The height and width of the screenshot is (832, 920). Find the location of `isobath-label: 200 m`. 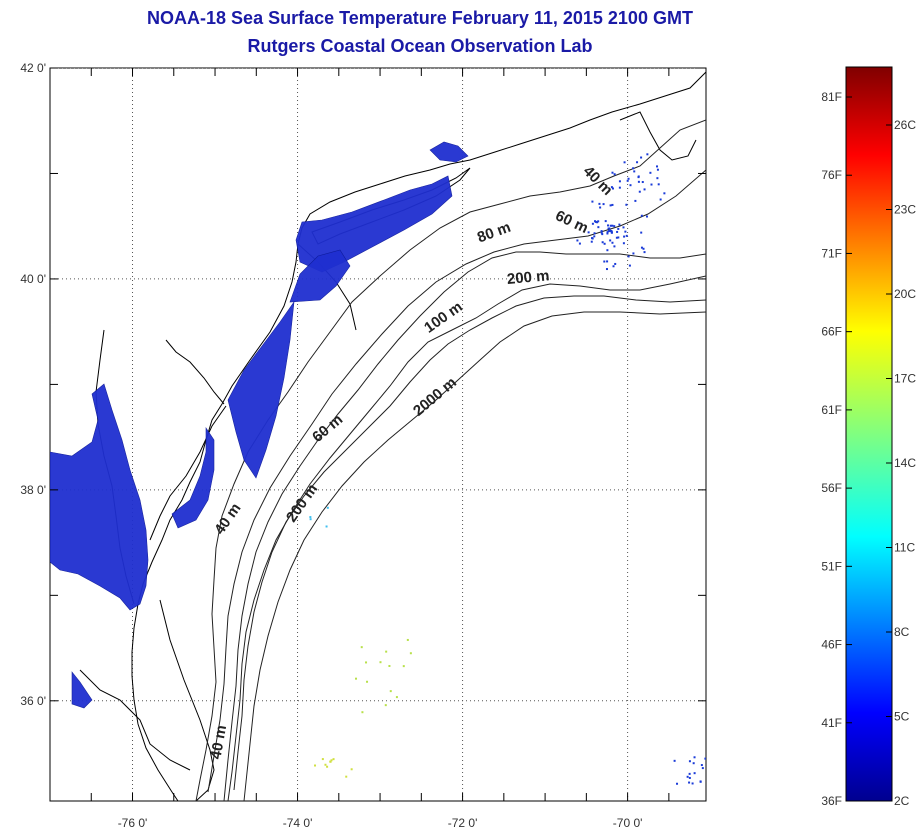

isobath-label: 200 m is located at coordinates (528, 277).